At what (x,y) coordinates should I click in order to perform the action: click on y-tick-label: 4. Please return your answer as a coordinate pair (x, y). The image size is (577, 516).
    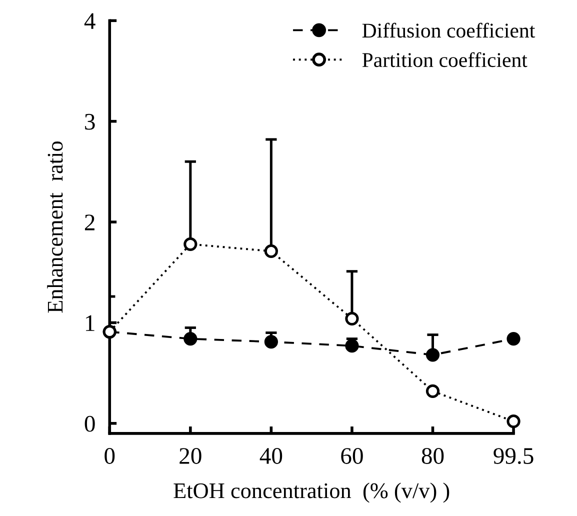
    Looking at the image, I should click on (90, 21).